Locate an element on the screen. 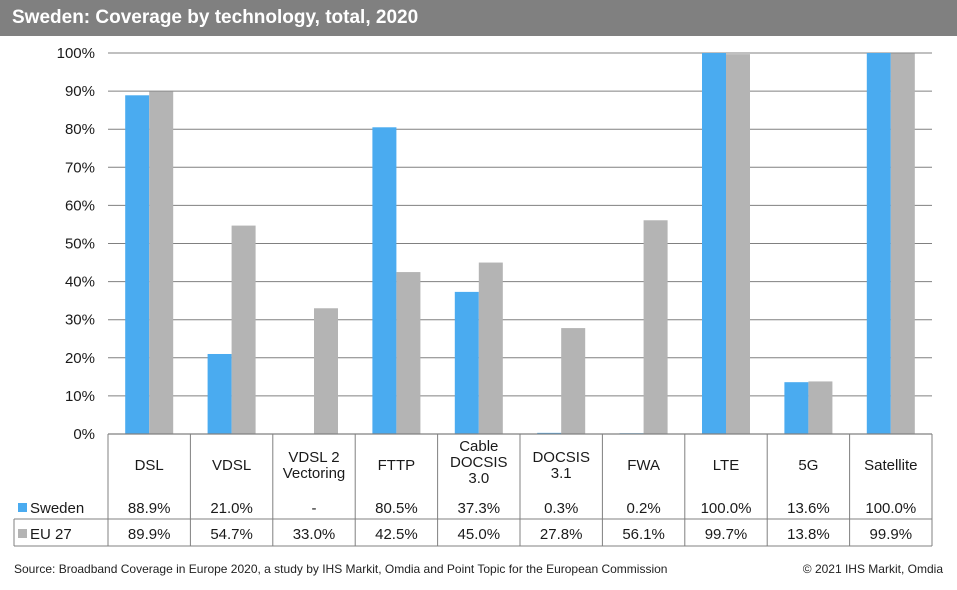 This screenshot has width=957, height=590. data-table-value: 21.0% is located at coordinates (231, 508).